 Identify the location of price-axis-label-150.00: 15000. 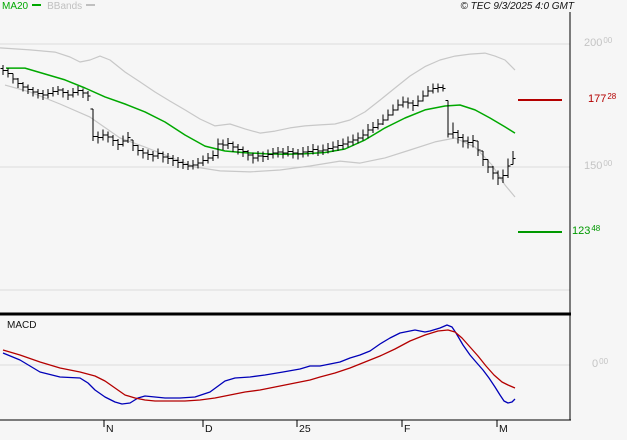
(598, 165).